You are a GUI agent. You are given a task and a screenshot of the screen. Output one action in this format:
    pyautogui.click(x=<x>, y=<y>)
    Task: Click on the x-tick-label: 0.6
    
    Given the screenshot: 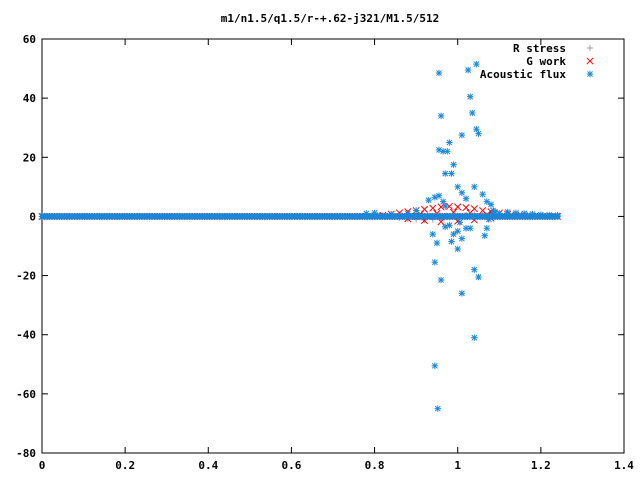 What is the action you would take?
    pyautogui.click(x=291, y=465)
    